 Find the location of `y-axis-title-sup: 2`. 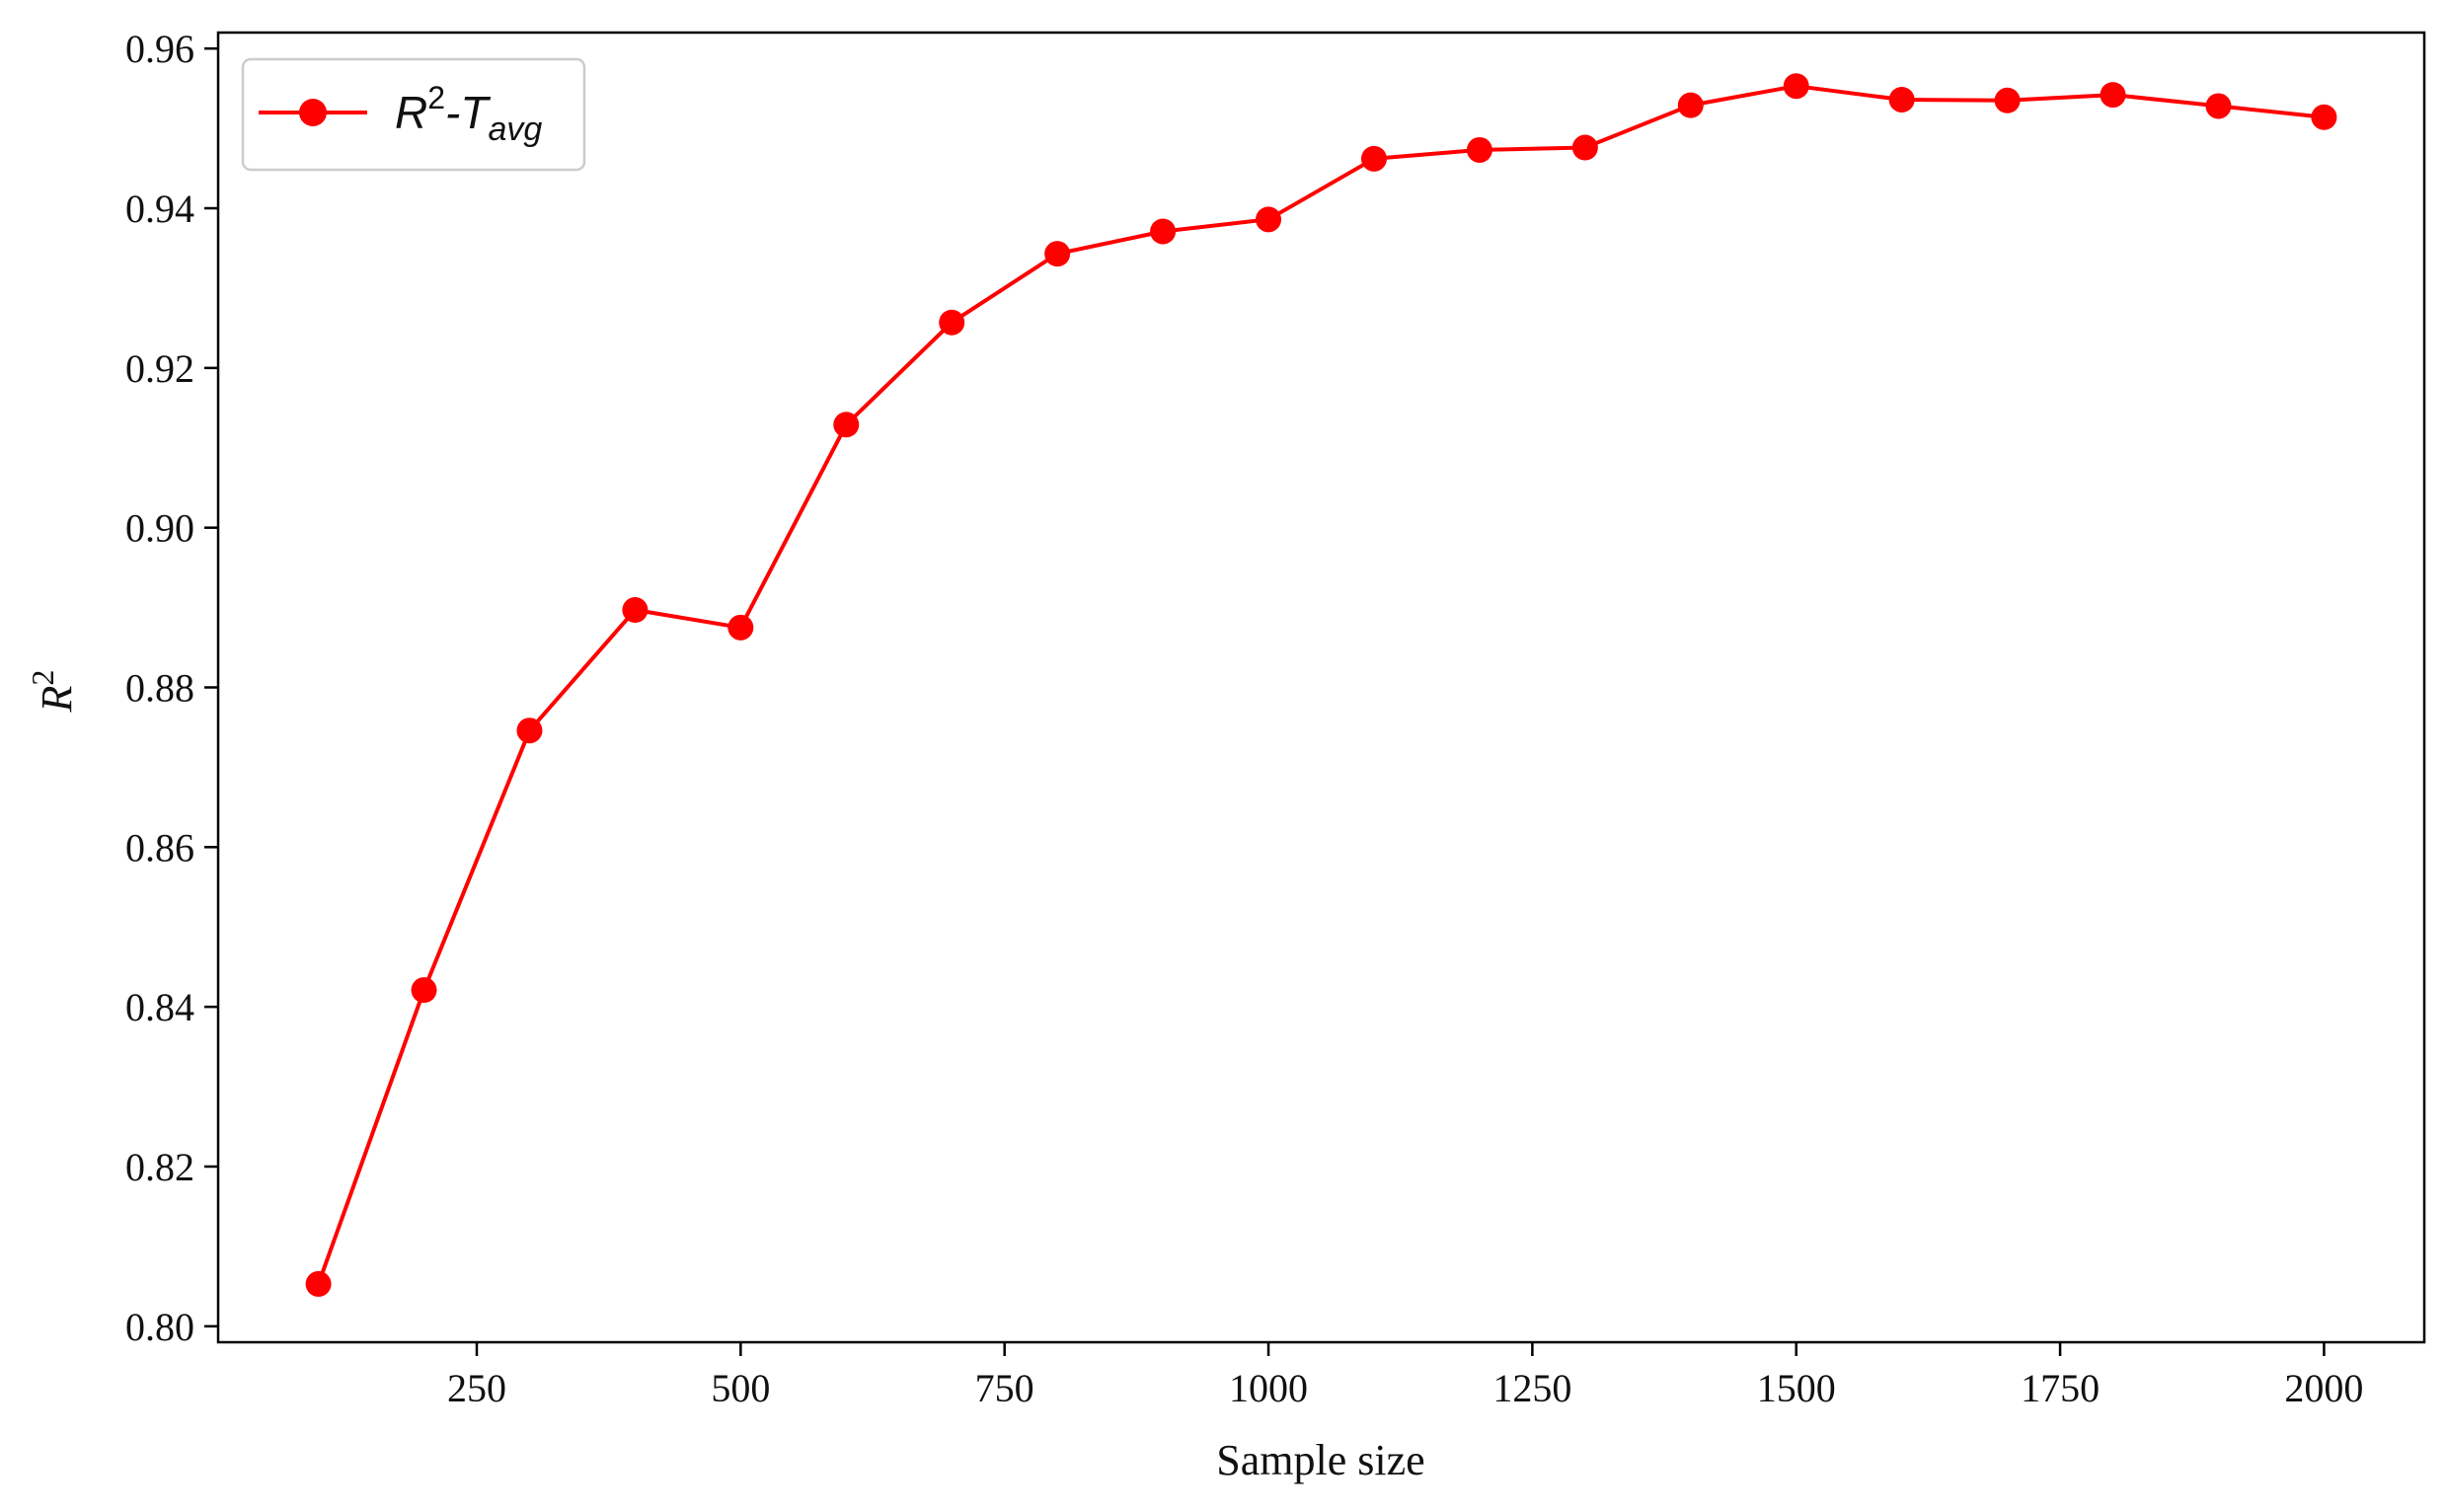

y-axis-title-sup: 2 is located at coordinates (42, 678).